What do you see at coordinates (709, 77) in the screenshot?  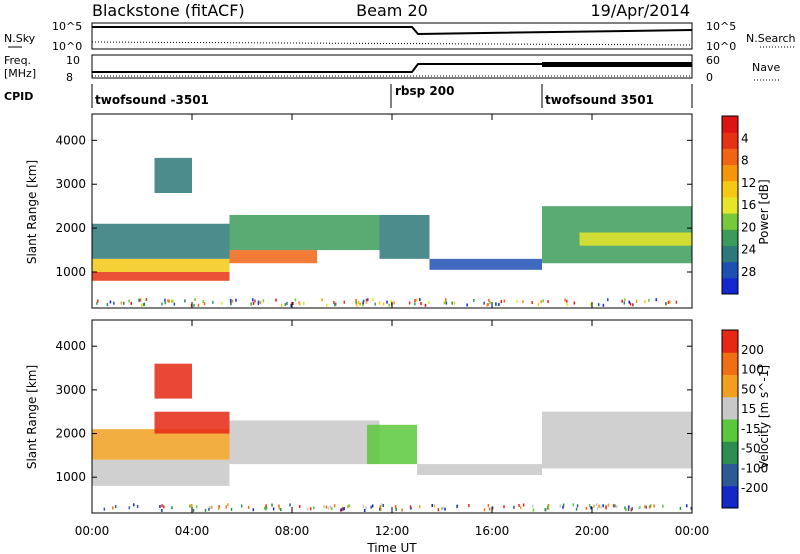 I see `freq-tick-right-bottom: 0` at bounding box center [709, 77].